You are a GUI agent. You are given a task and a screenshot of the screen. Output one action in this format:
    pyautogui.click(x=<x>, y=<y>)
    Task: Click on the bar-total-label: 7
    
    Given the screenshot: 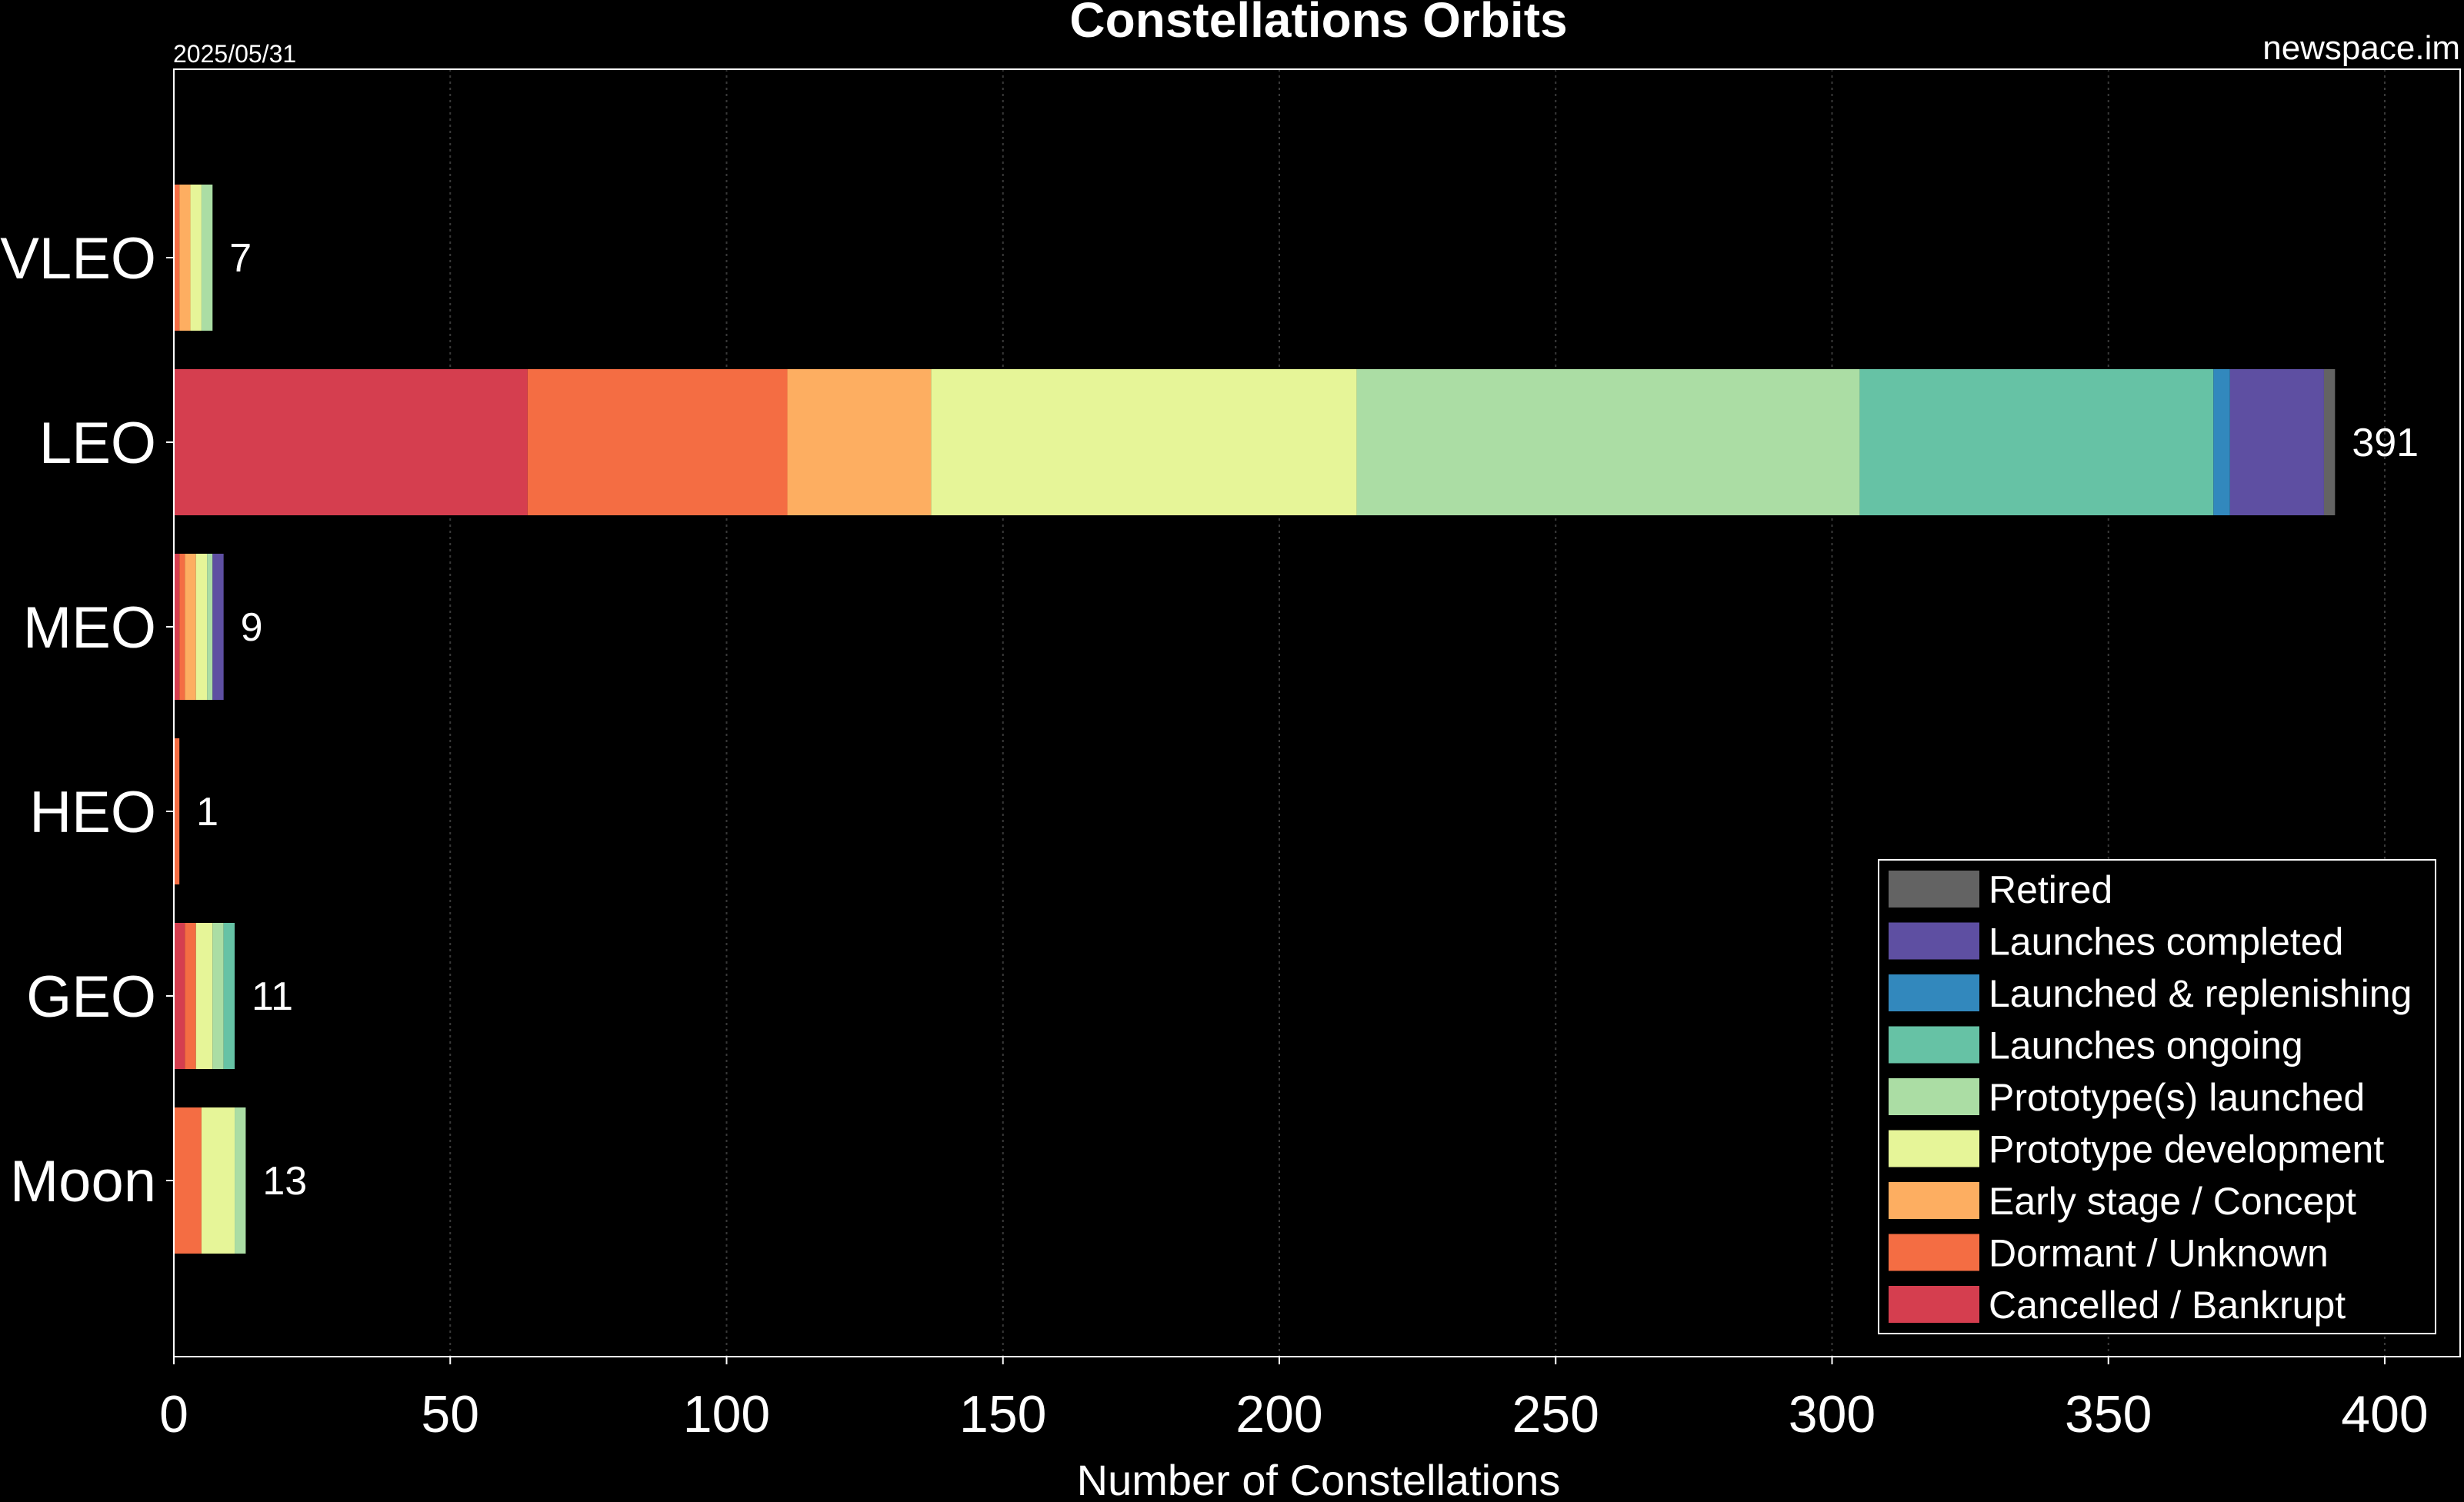 What is the action you would take?
    pyautogui.click(x=240, y=258)
    